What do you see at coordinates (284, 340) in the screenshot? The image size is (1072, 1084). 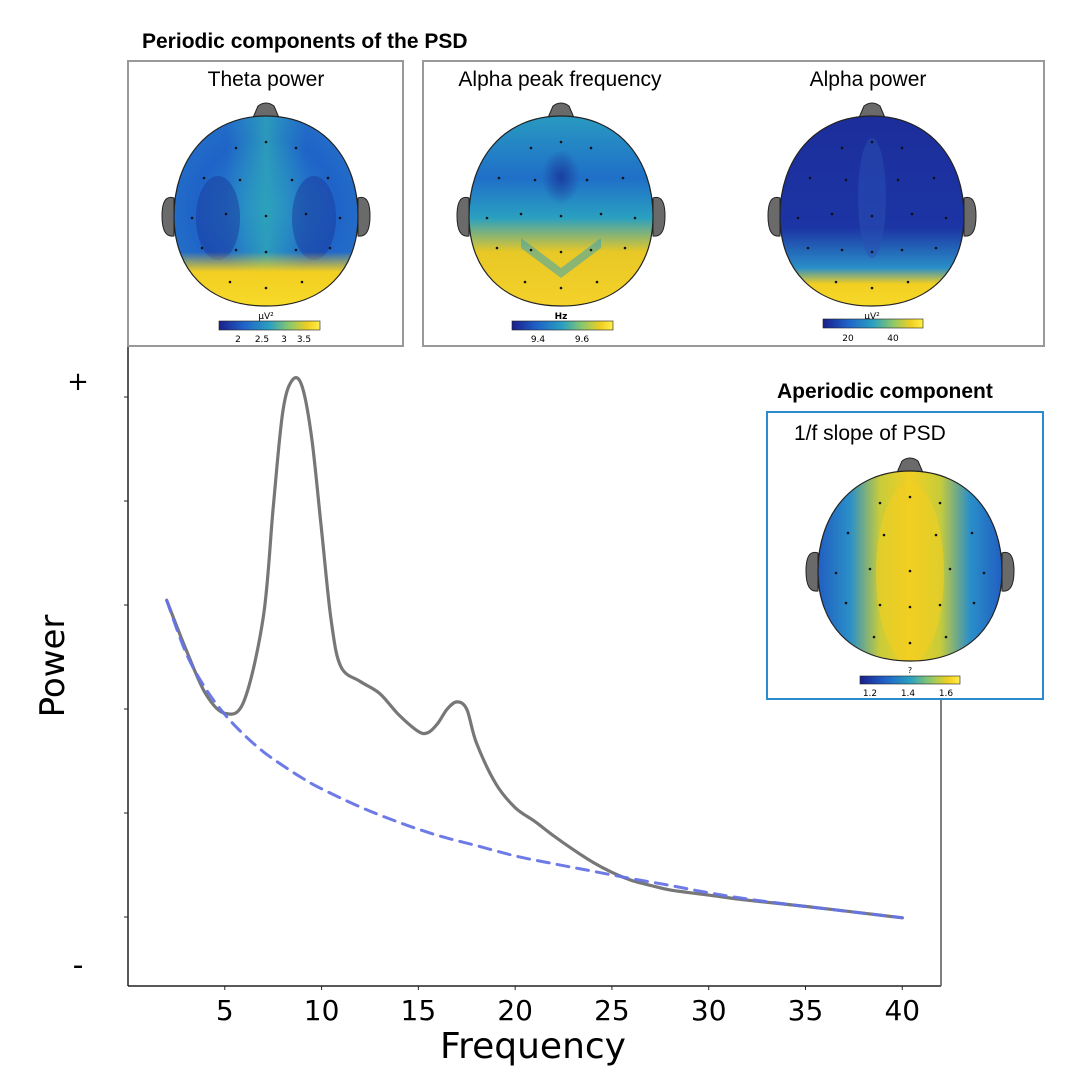 I see `theta-tick: 3` at bounding box center [284, 340].